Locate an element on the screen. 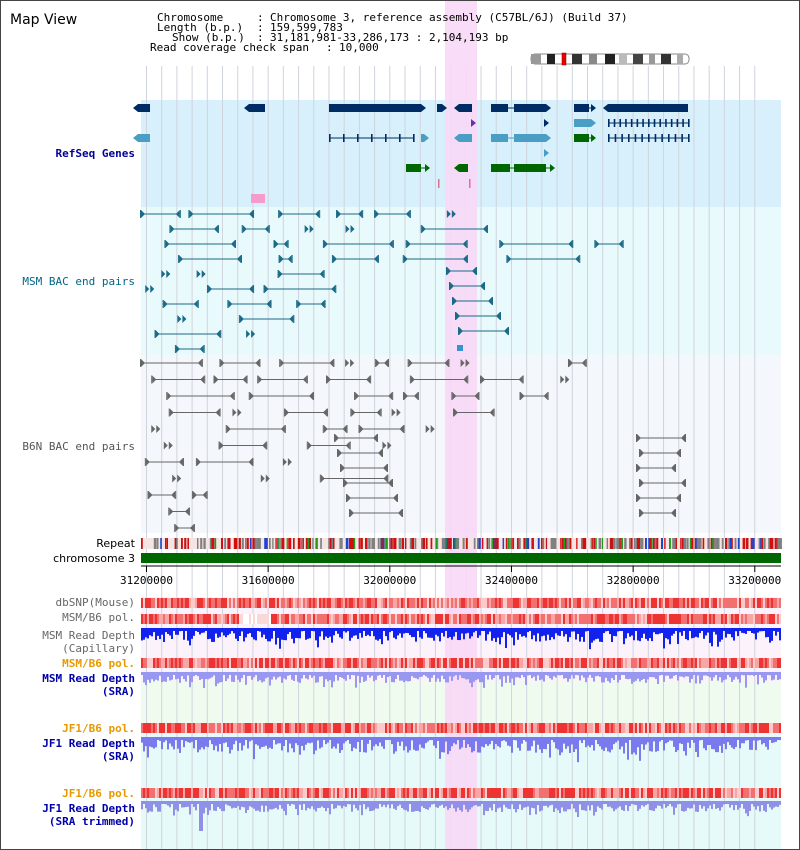 The height and width of the screenshot is (850, 800). refseq-track-label: RefSeq Genes is located at coordinates (95, 153).